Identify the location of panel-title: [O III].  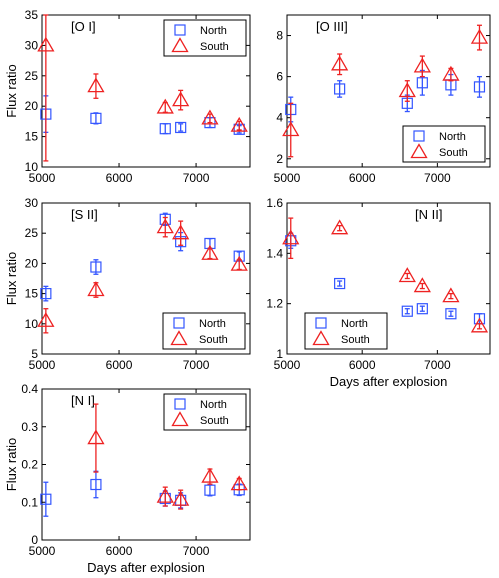
(332, 26).